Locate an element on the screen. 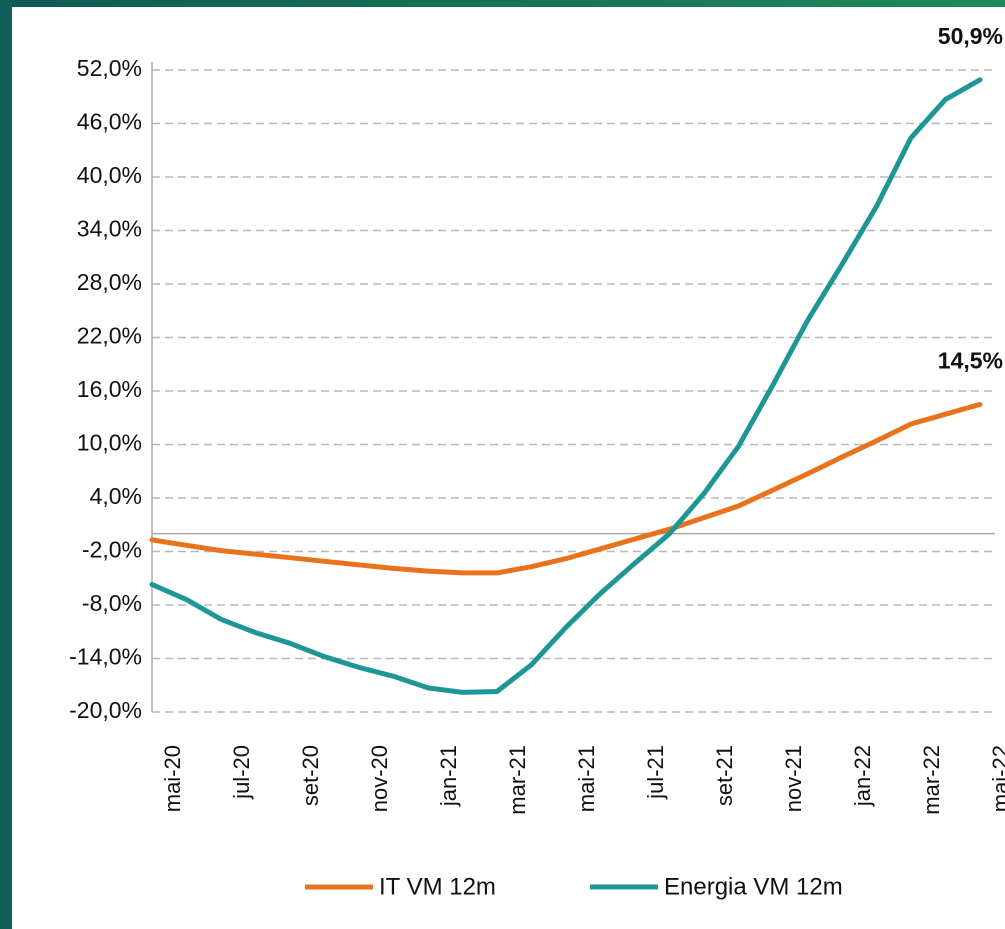 The height and width of the screenshot is (929, 1005). x-tick-label: nov-20 is located at coordinates (379, 778).